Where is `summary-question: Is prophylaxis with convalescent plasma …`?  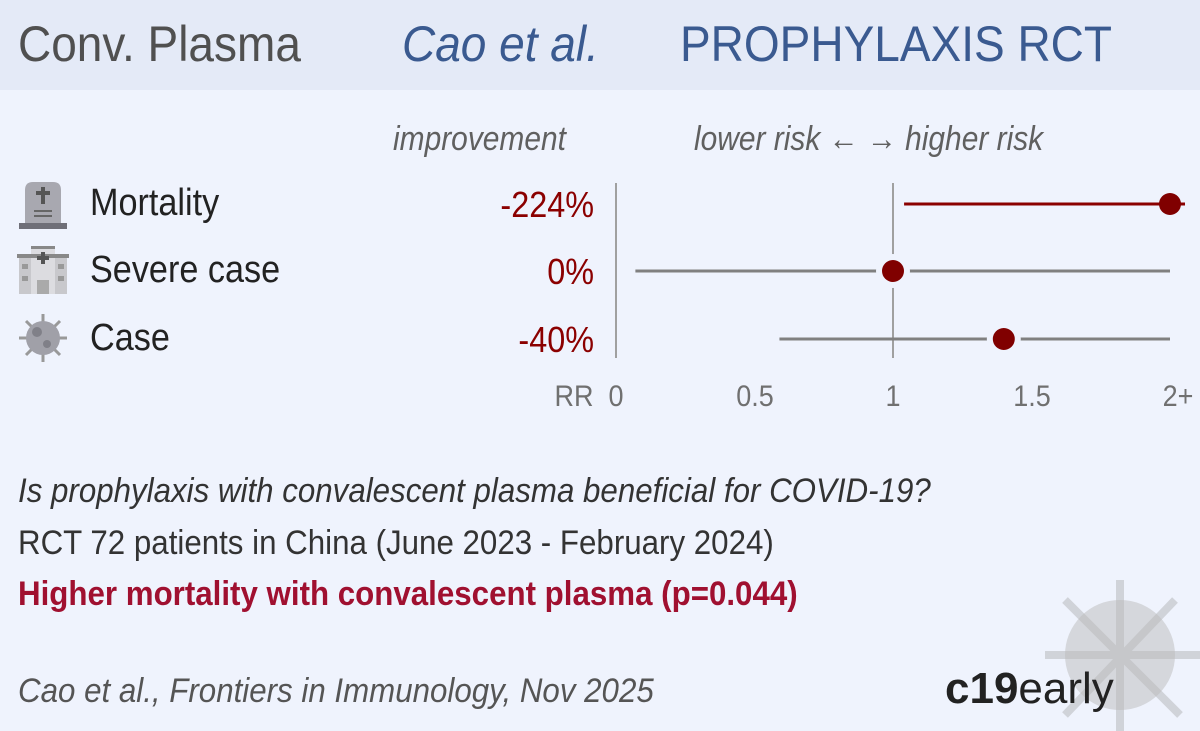
summary-question: Is prophylaxis with convalescent plasma … is located at coordinates (474, 491).